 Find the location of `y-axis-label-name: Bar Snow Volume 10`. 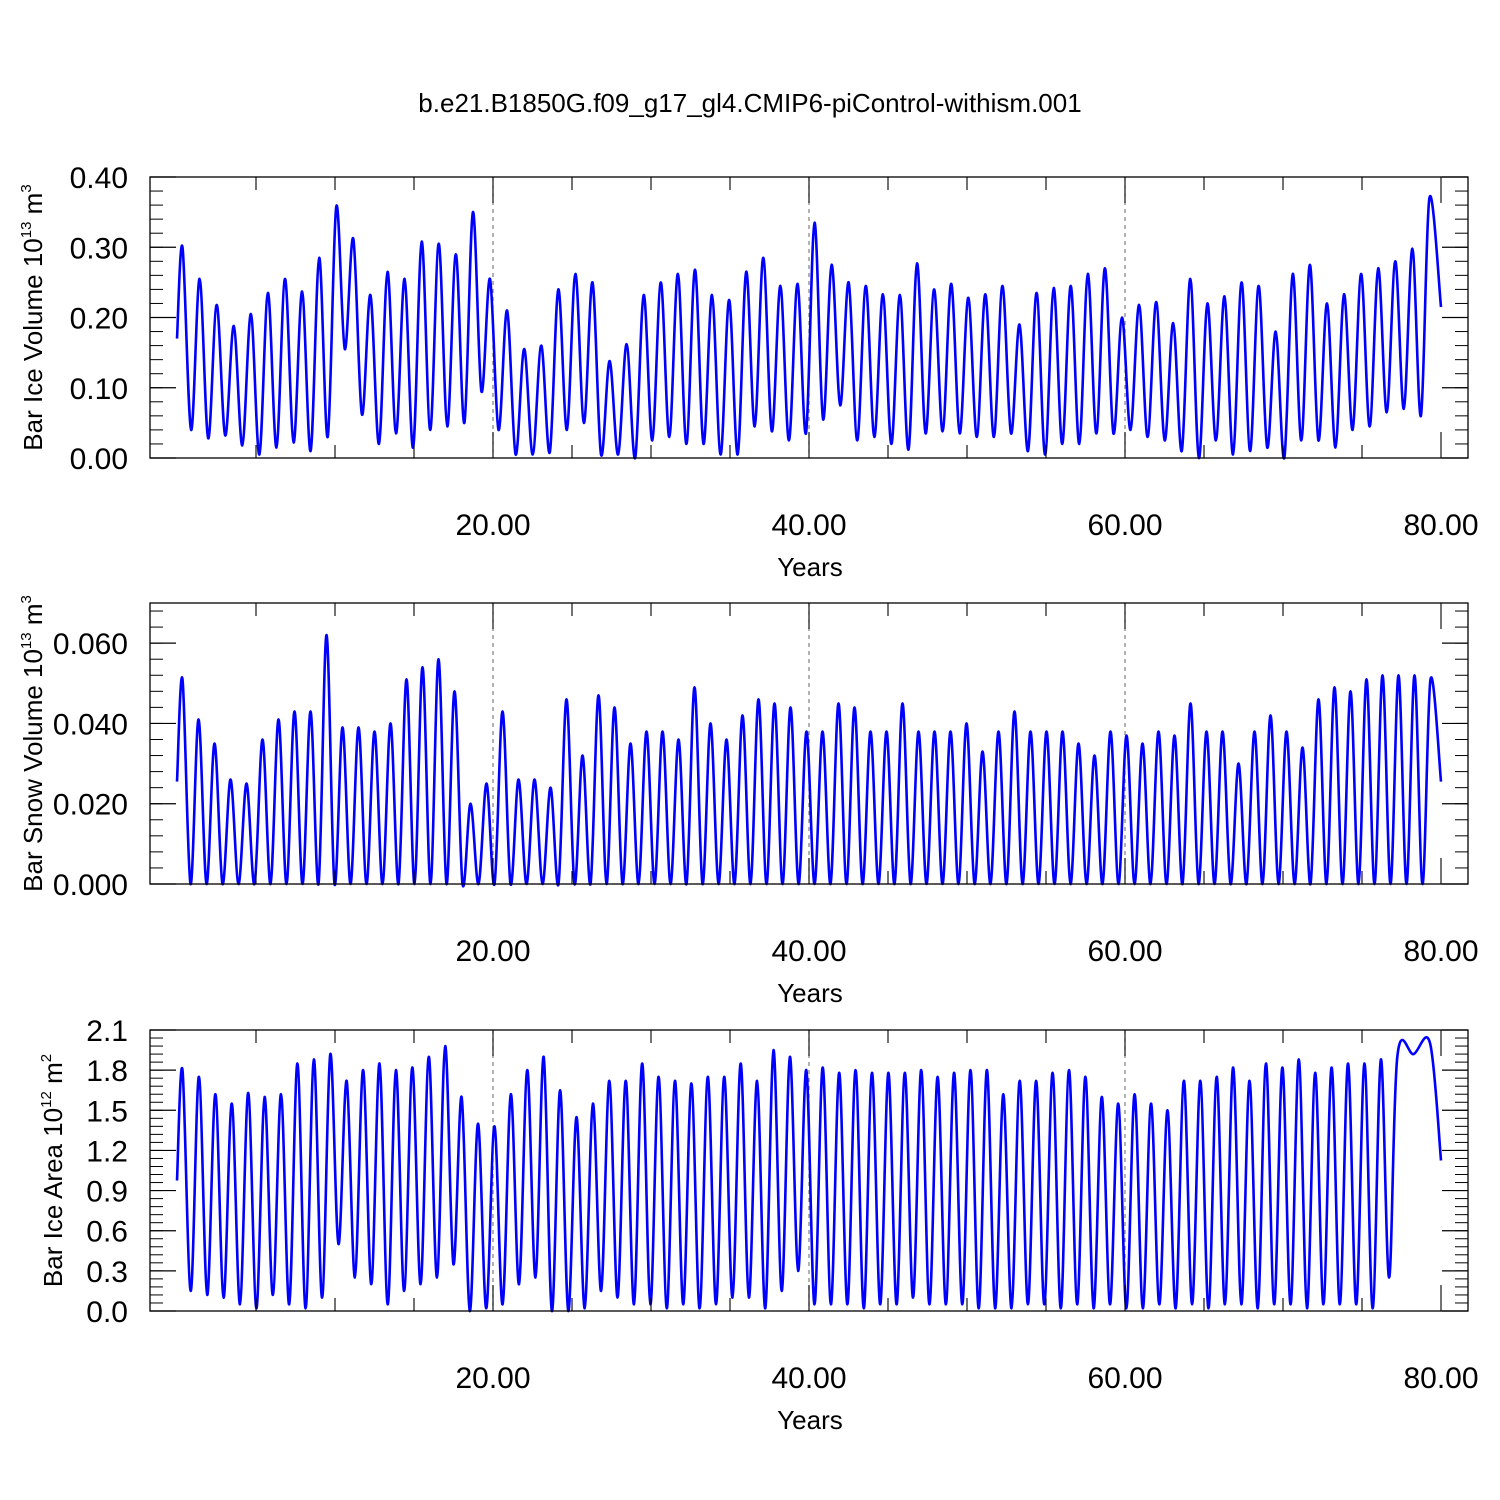

y-axis-label-name: Bar Snow Volume 10 is located at coordinates (33, 770).